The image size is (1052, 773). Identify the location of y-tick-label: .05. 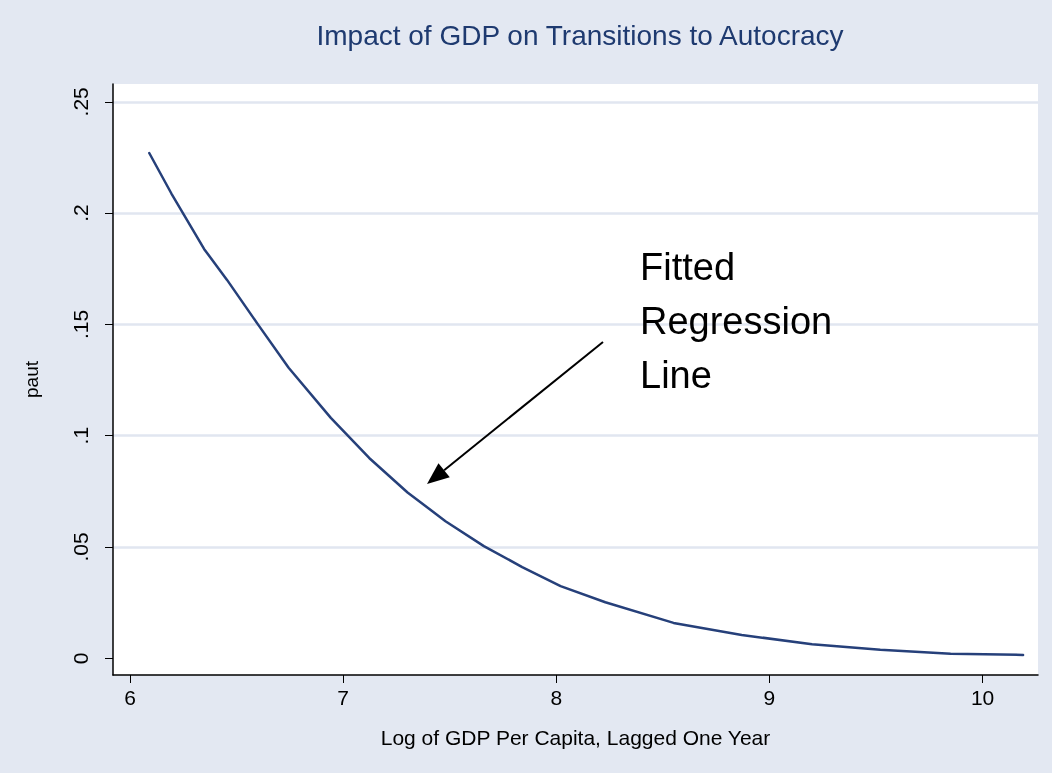
(80, 547).